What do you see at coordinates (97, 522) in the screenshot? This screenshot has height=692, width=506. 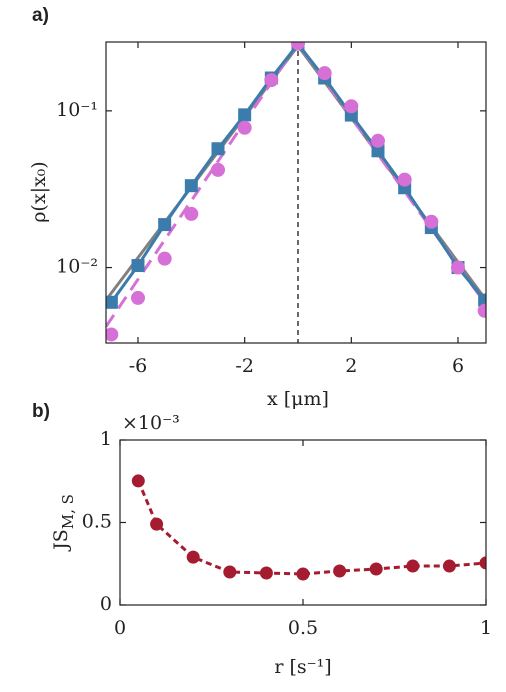 I see `y-tick-label: 0.5` at bounding box center [97, 522].